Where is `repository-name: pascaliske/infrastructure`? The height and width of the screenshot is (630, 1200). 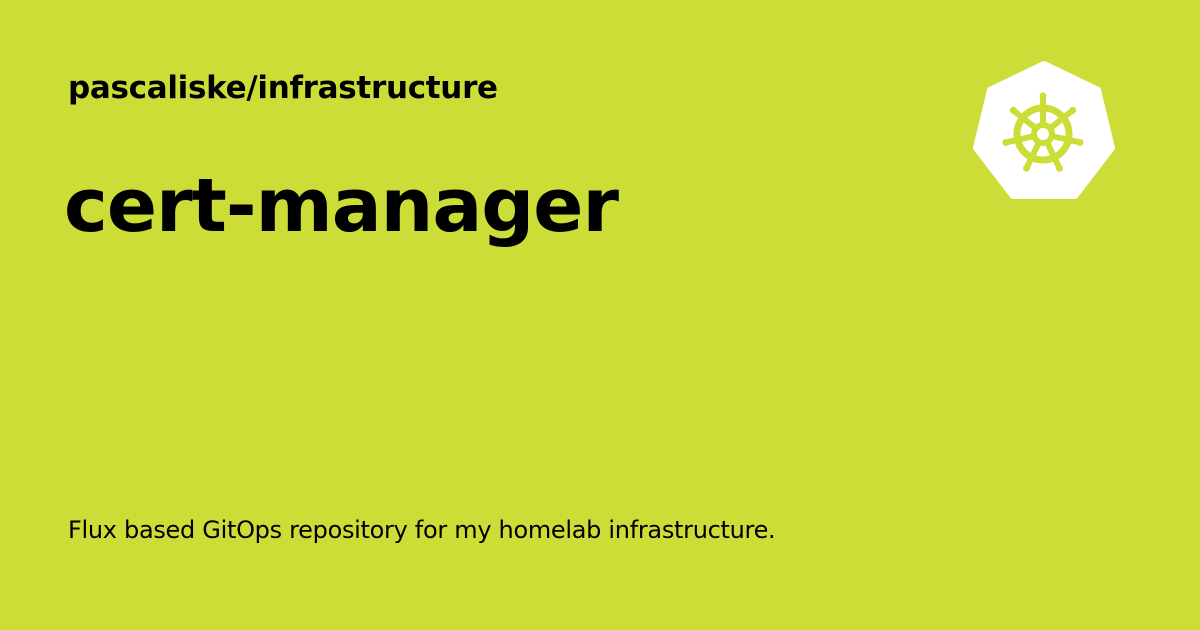 repository-name: pascaliske/infrastructure is located at coordinates (283, 88).